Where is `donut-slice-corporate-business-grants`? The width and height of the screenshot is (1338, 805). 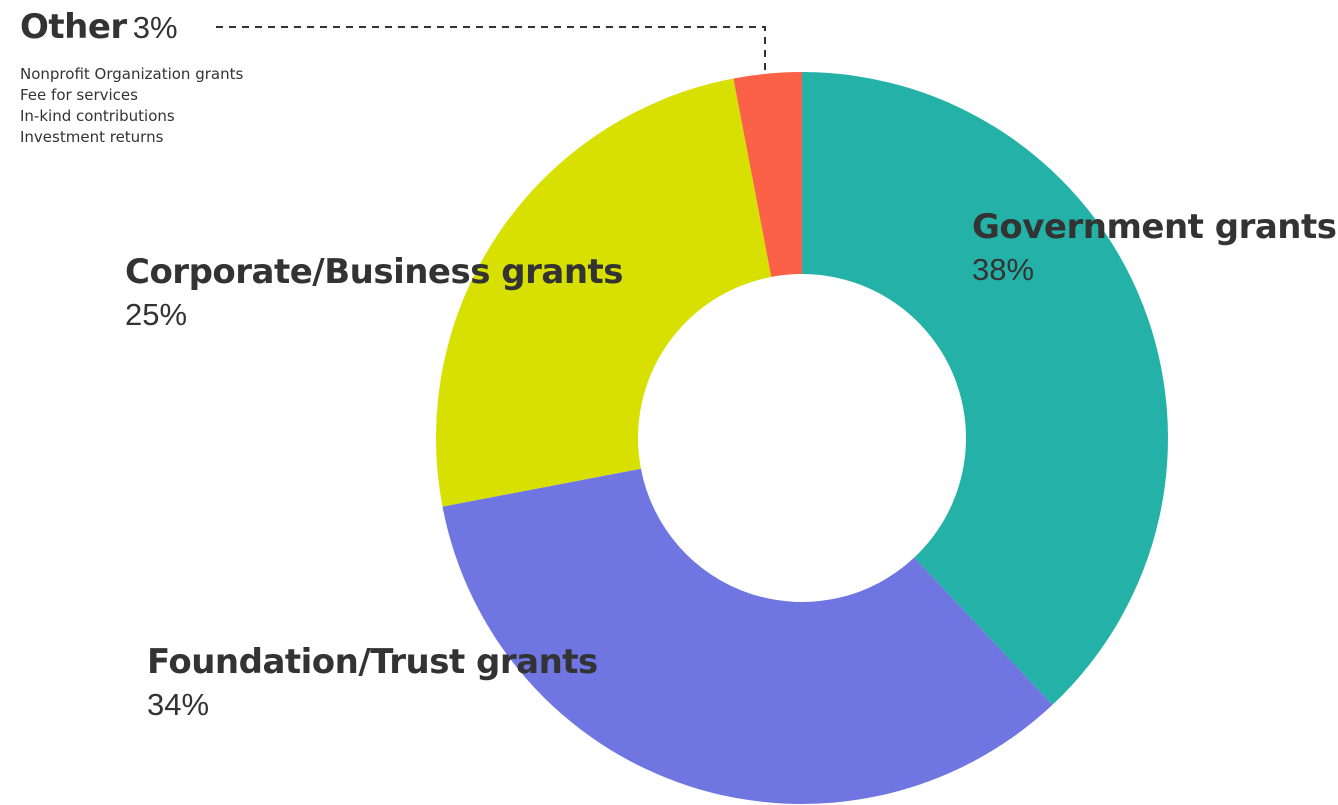 donut-slice-corporate-business-grants is located at coordinates (604, 292).